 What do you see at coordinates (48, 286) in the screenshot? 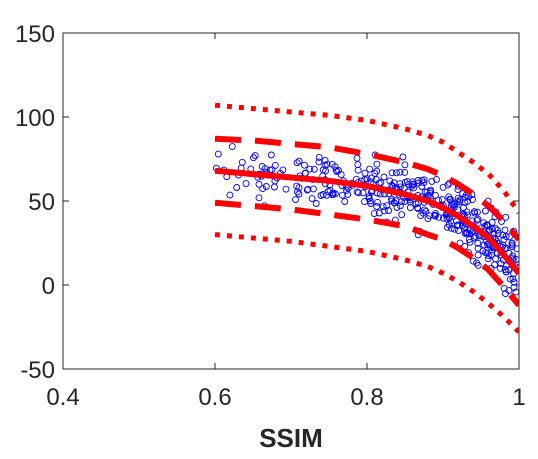
I see `y-tick-label: 0` at bounding box center [48, 286].